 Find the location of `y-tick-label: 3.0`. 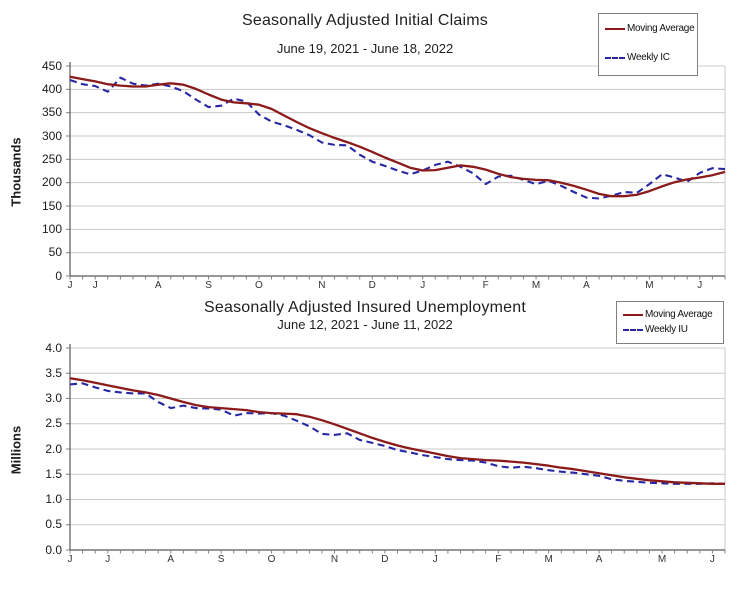

y-tick-label: 3.0 is located at coordinates (53, 398).